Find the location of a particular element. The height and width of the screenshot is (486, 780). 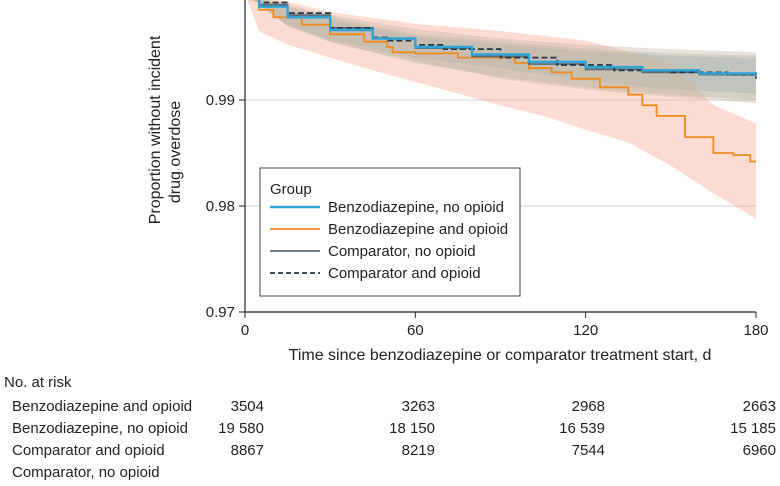

at-risk-value: 8219 is located at coordinates (418, 450).